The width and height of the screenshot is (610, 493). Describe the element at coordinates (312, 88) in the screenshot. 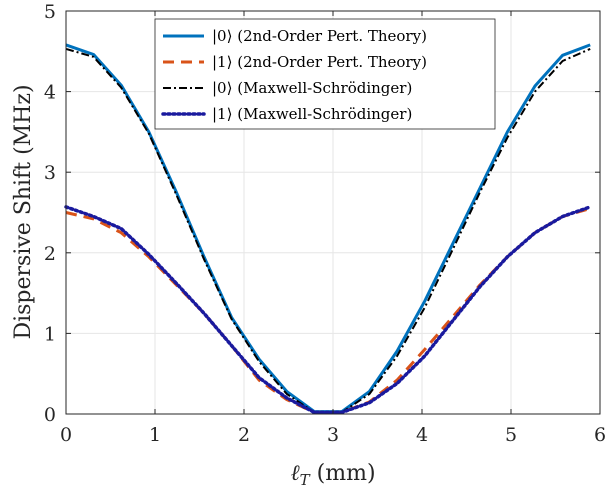

I see `legend-label-2: |0⟩ (Maxwell-Schrödinger)` at that location.